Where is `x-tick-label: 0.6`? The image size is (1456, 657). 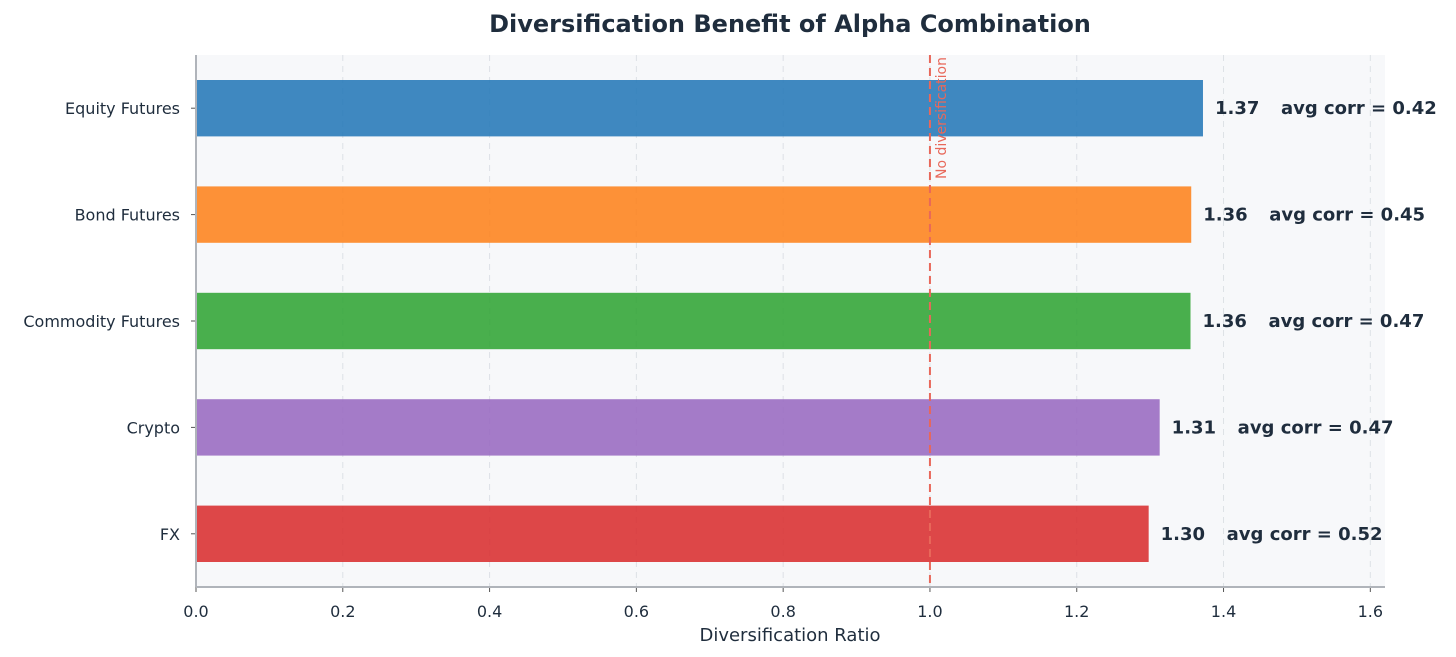
x-tick-label: 0.6 is located at coordinates (636, 611).